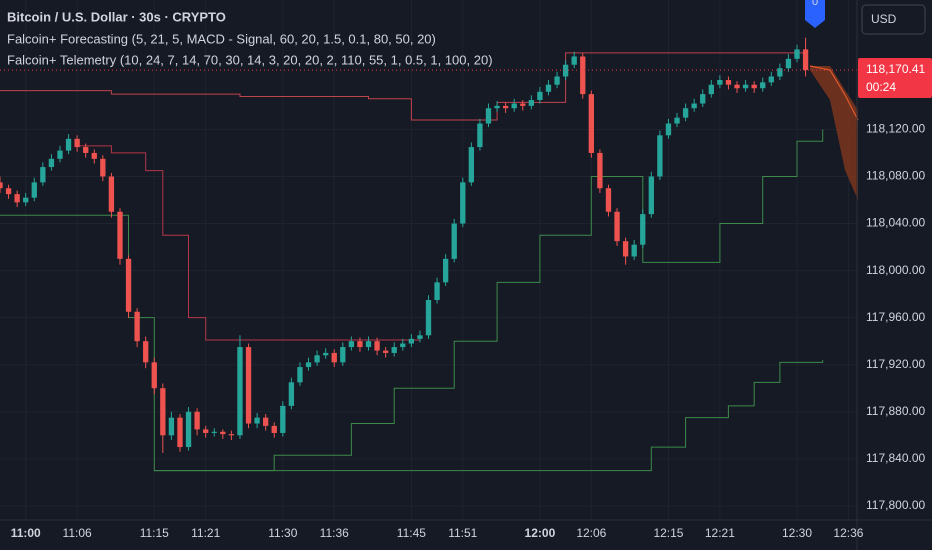 This screenshot has height=550, width=932. Describe the element at coordinates (884, 19) in the screenshot. I see `currency-label: USD` at that location.